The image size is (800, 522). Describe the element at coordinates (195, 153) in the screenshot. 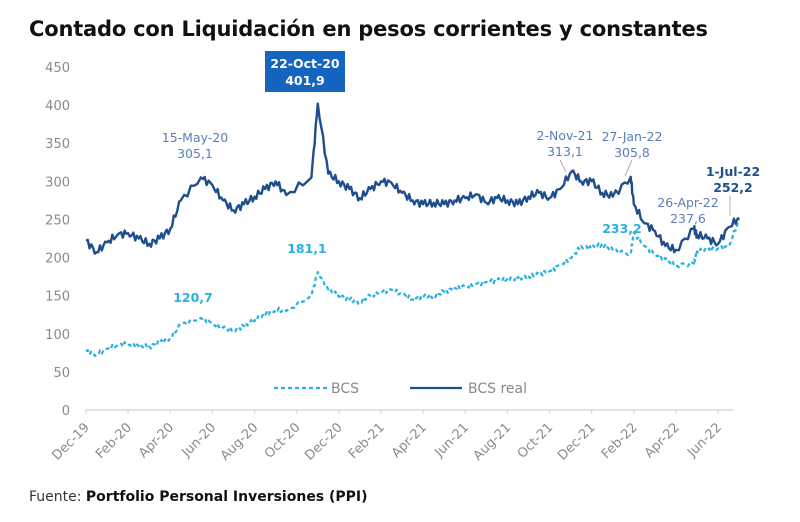

I see `annotation-value: 305,1` at that location.